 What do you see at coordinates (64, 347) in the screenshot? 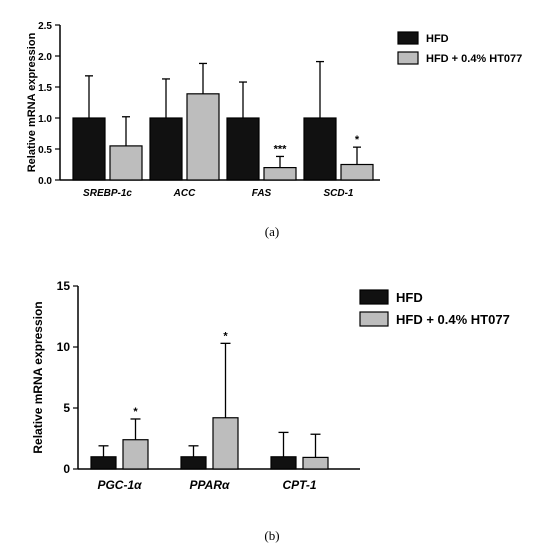
I see `y-tick-label: 10` at bounding box center [64, 347].